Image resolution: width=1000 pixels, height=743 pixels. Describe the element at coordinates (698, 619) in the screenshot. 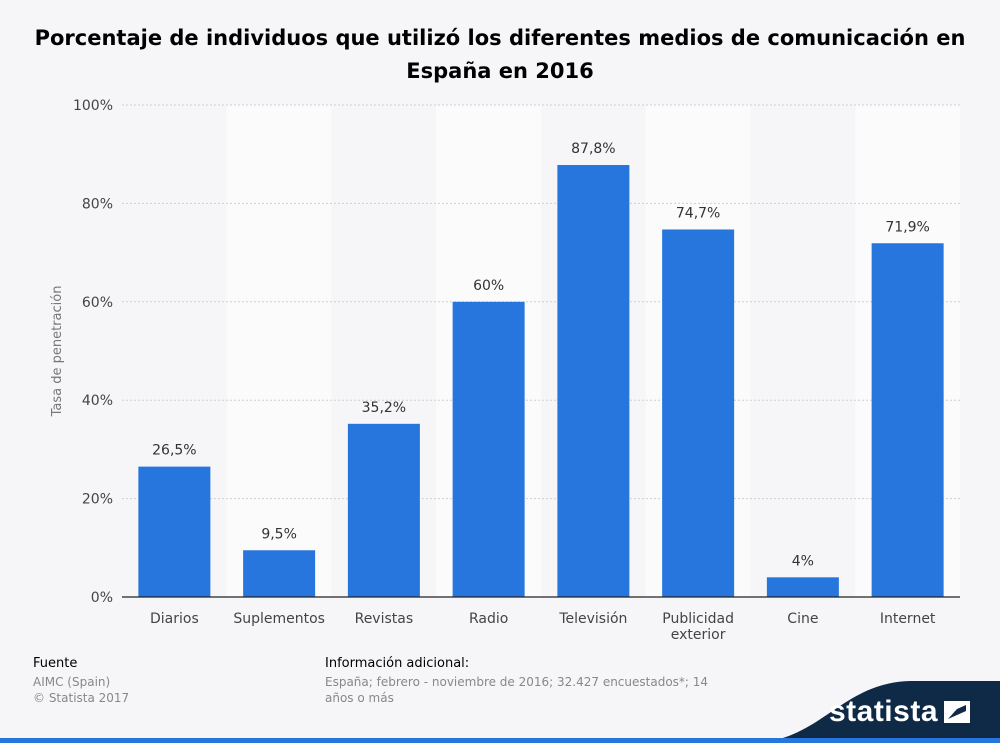

I see `x-tick-label: Publicidad` at that location.